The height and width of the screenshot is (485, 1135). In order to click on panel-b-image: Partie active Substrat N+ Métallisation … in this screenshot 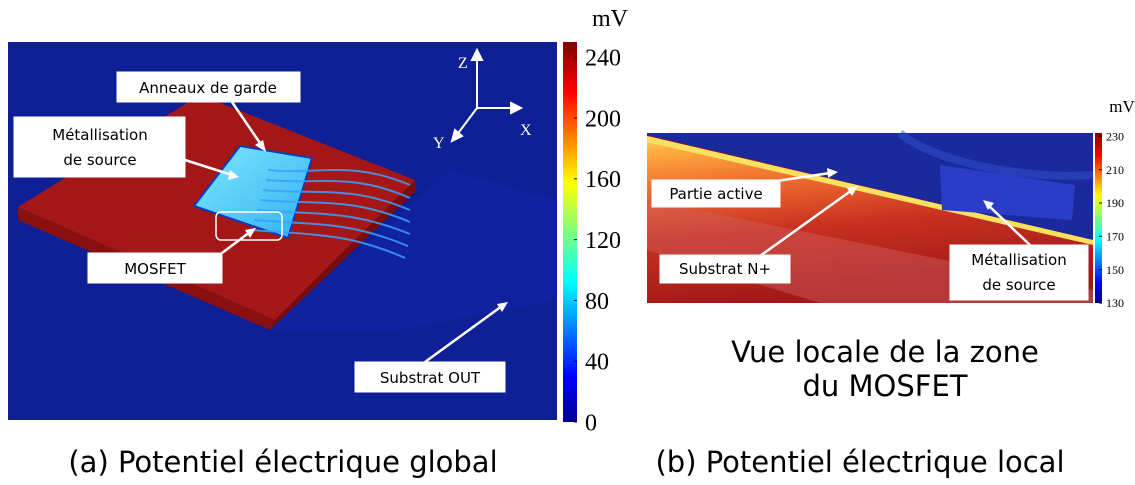, I will do `click(870, 216)`.